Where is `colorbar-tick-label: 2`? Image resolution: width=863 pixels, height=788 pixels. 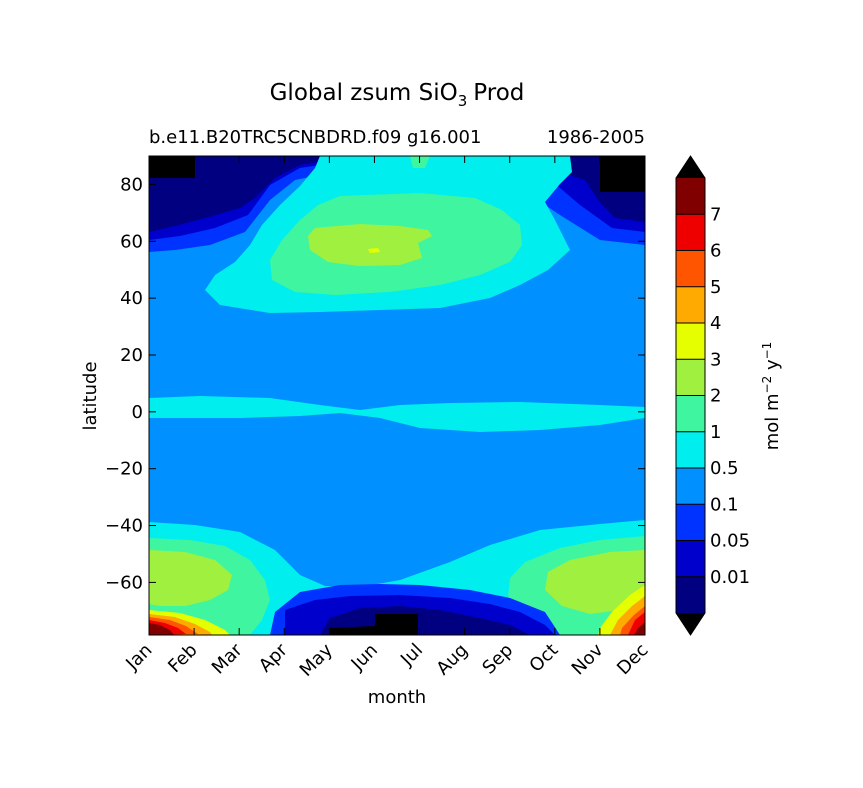
colorbar-tick-label: 2 is located at coordinates (715, 396).